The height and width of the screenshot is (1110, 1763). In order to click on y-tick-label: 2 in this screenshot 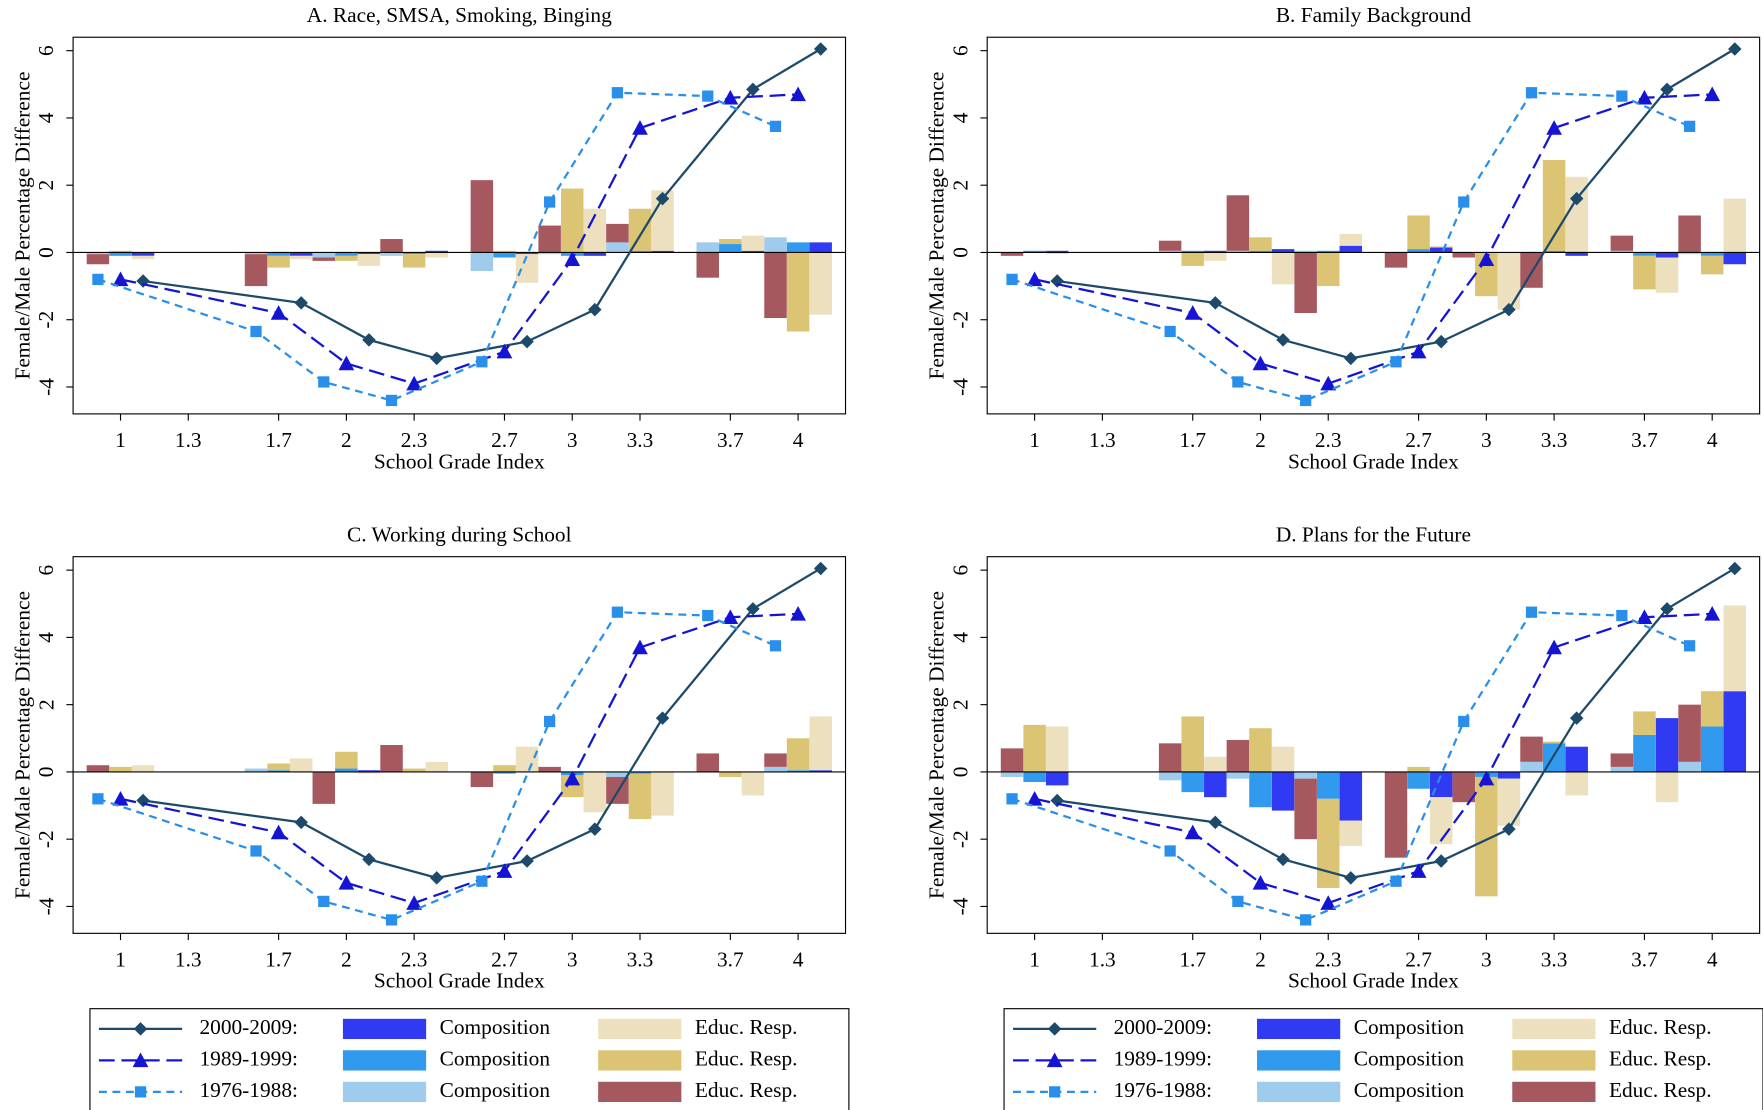, I will do `click(960, 704)`.